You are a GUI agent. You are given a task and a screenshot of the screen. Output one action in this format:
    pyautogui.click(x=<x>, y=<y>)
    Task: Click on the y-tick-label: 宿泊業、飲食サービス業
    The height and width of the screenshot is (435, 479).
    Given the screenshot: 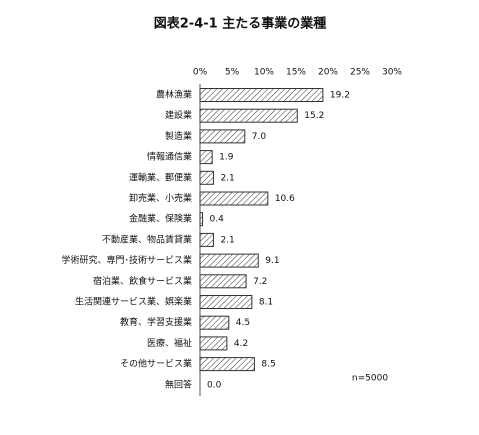 What is the action you would take?
    pyautogui.click(x=142, y=281)
    